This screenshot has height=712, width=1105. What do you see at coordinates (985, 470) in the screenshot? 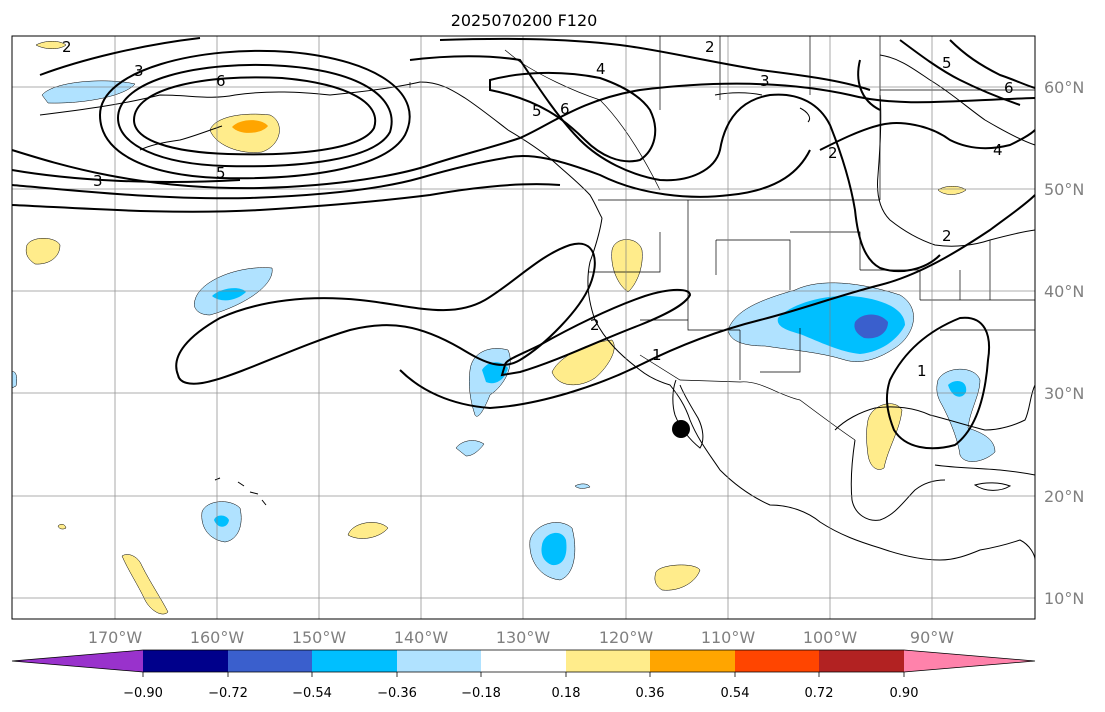
I see `cuba-coast` at bounding box center [985, 470].